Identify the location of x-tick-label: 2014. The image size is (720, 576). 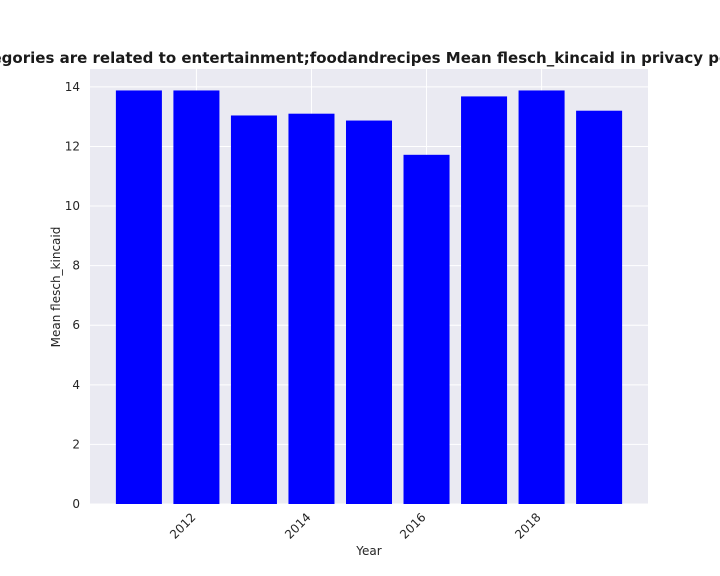
(297, 525).